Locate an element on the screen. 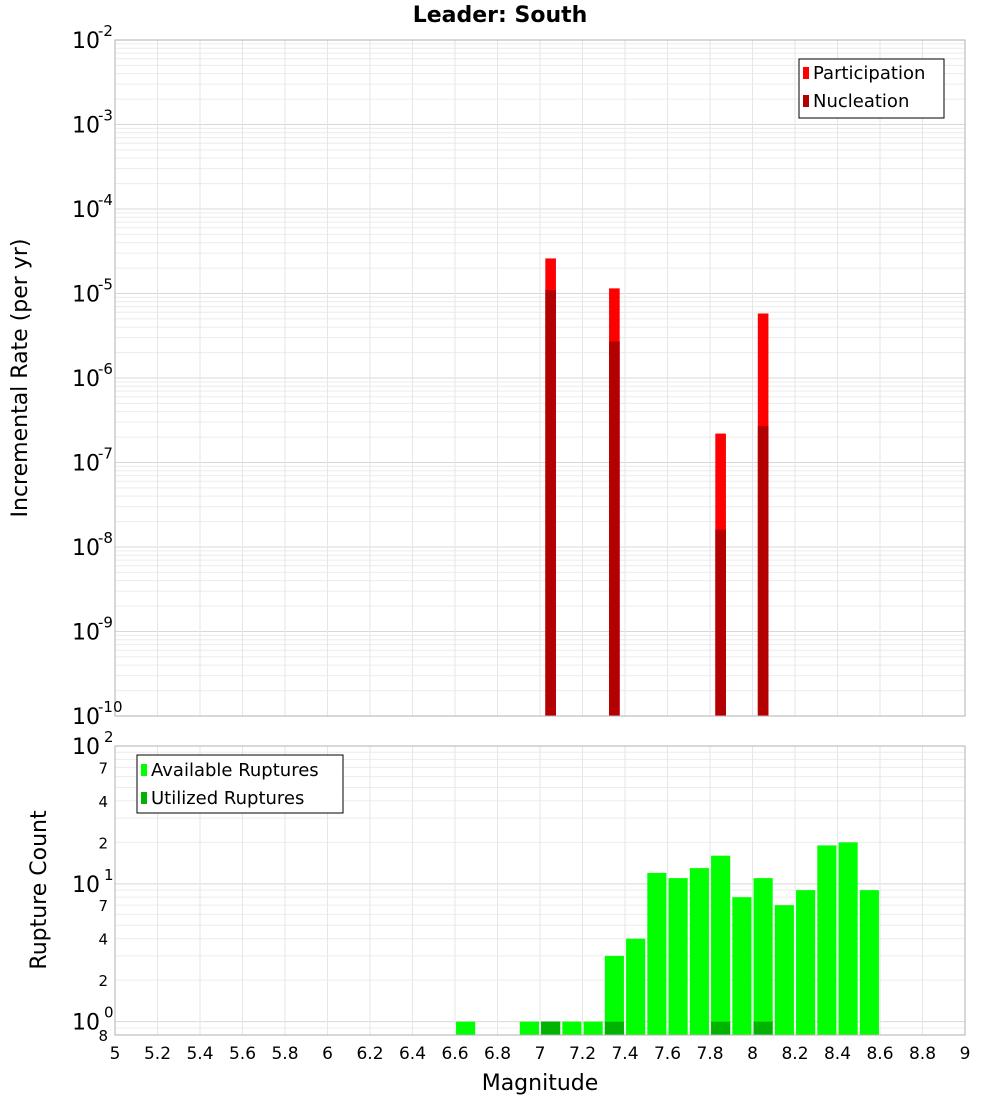 The height and width of the screenshot is (1100, 1000). count-bars is located at coordinates (667, 938).